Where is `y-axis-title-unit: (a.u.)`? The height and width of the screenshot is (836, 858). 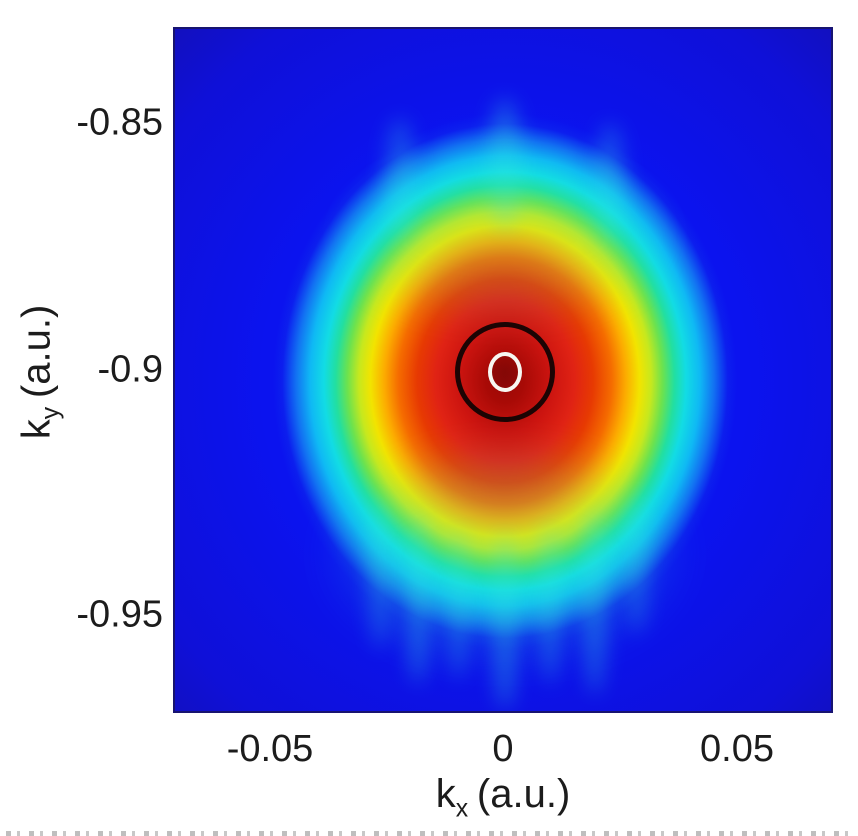 y-axis-title-unit: (a.u.) is located at coordinates (36, 351).